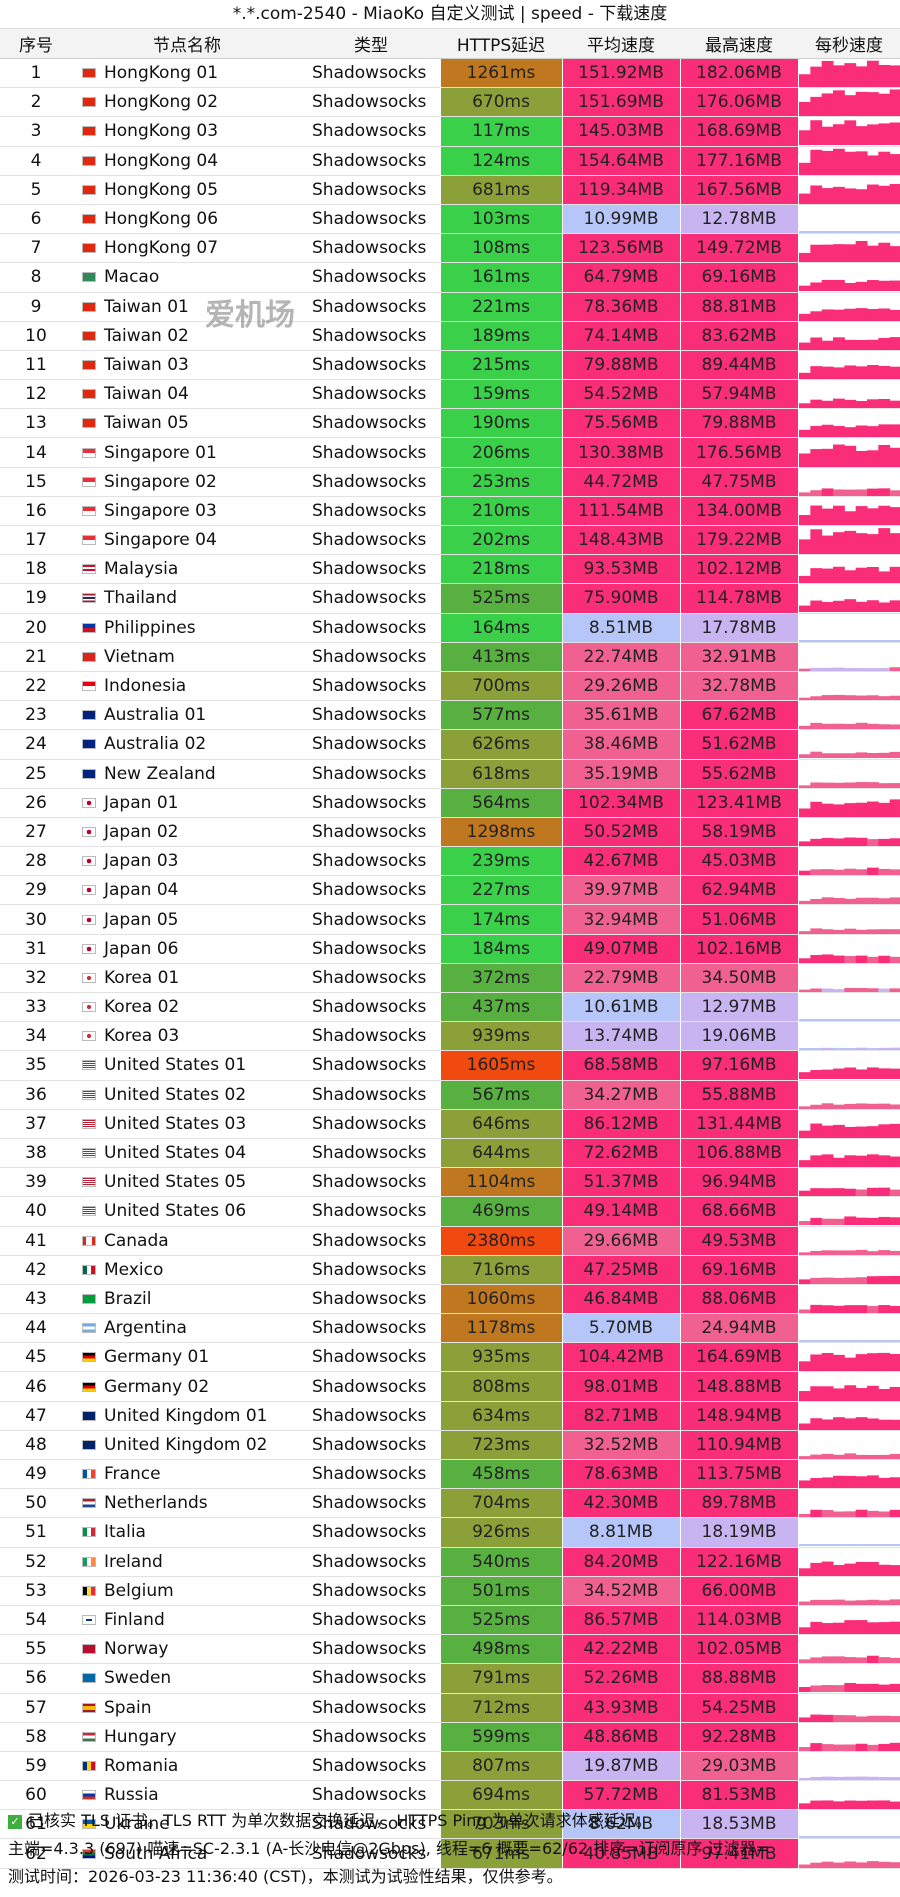  What do you see at coordinates (450, 1474) in the screenshot?
I see `table-row: 49 France Shadowsocks 458ms 78.63MB 113.75MB` at bounding box center [450, 1474].